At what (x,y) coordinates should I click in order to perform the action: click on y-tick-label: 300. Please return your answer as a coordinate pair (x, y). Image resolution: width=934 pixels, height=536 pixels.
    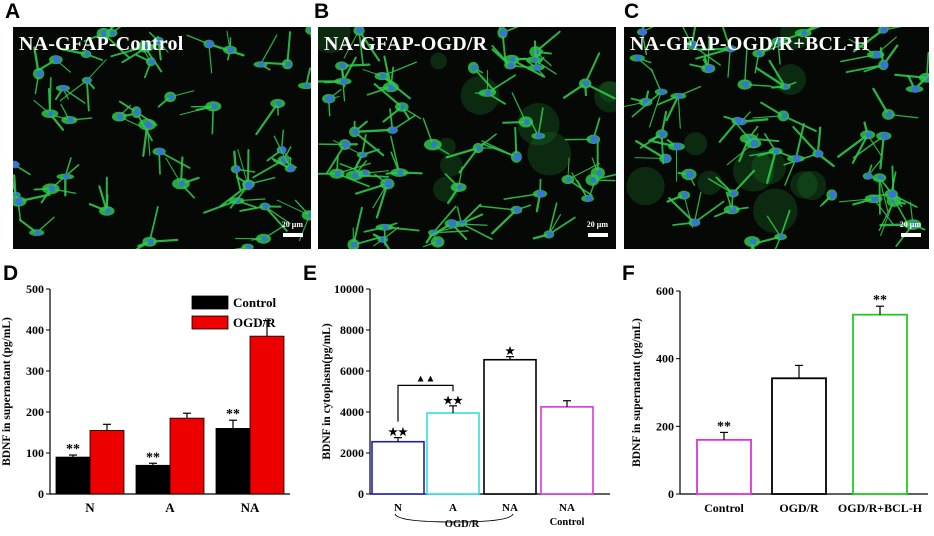
    Looking at the image, I should click on (35, 371).